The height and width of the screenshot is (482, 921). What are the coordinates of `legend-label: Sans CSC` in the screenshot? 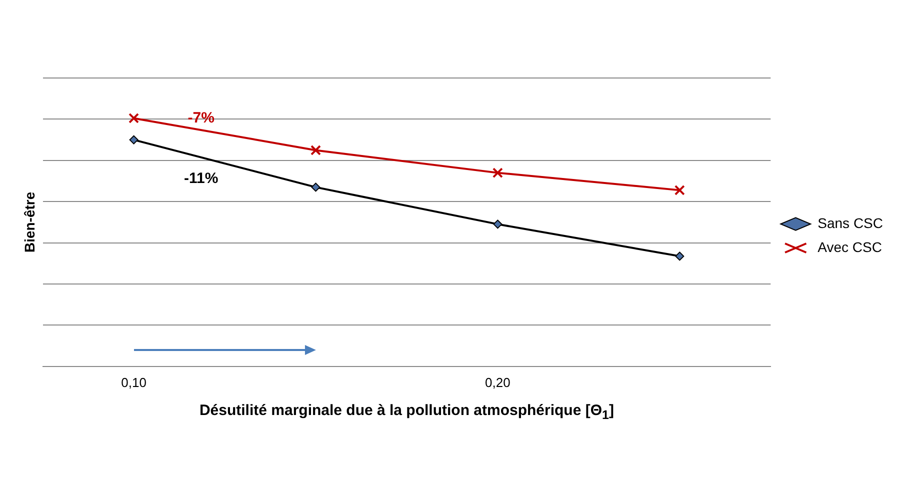 It's located at (850, 222).